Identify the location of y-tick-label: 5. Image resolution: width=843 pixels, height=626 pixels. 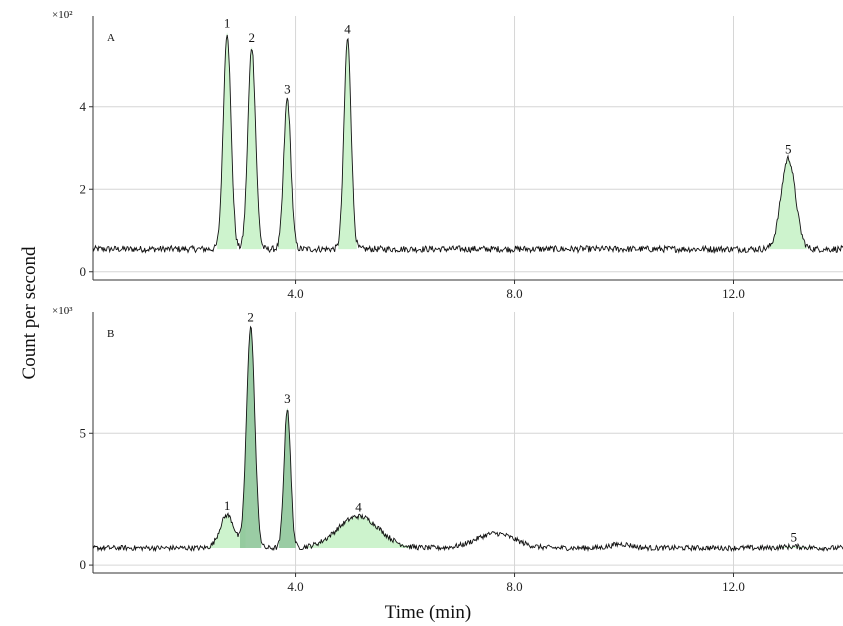
(83, 432).